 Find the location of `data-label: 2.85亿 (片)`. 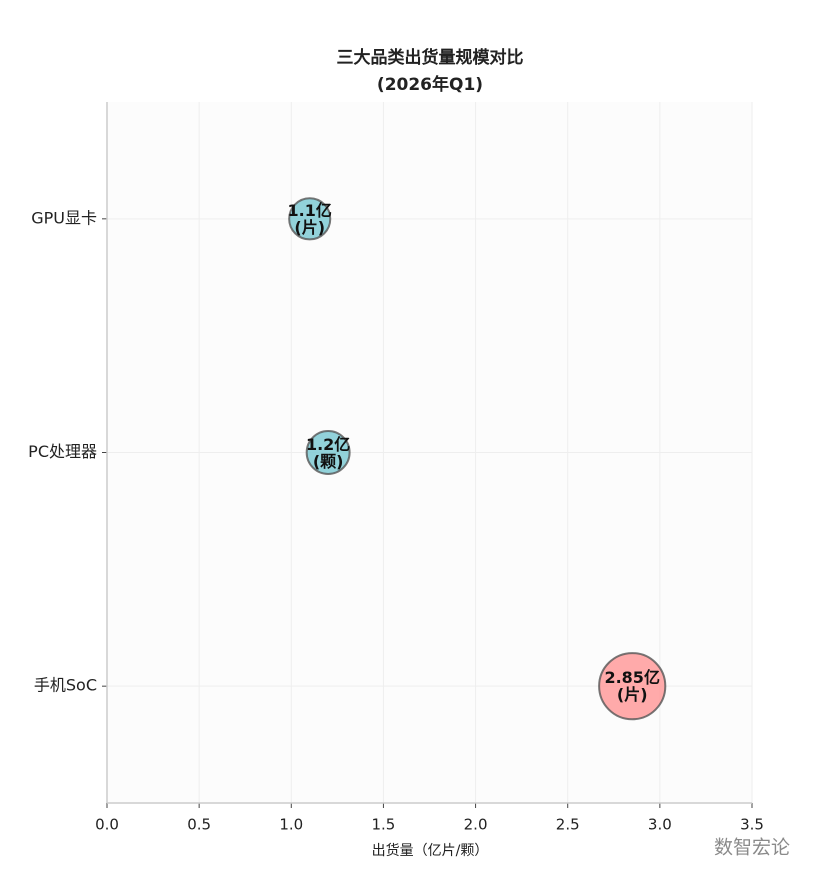

data-label: 2.85亿 (片) is located at coordinates (632, 686).